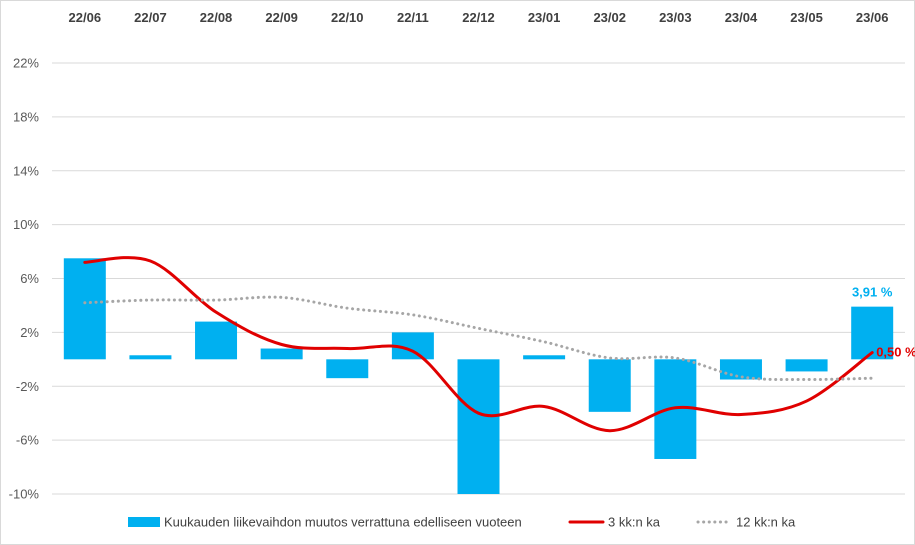 The image size is (915, 545). What do you see at coordinates (26, 170) in the screenshot?
I see `y-tick-label: 14%` at bounding box center [26, 170].